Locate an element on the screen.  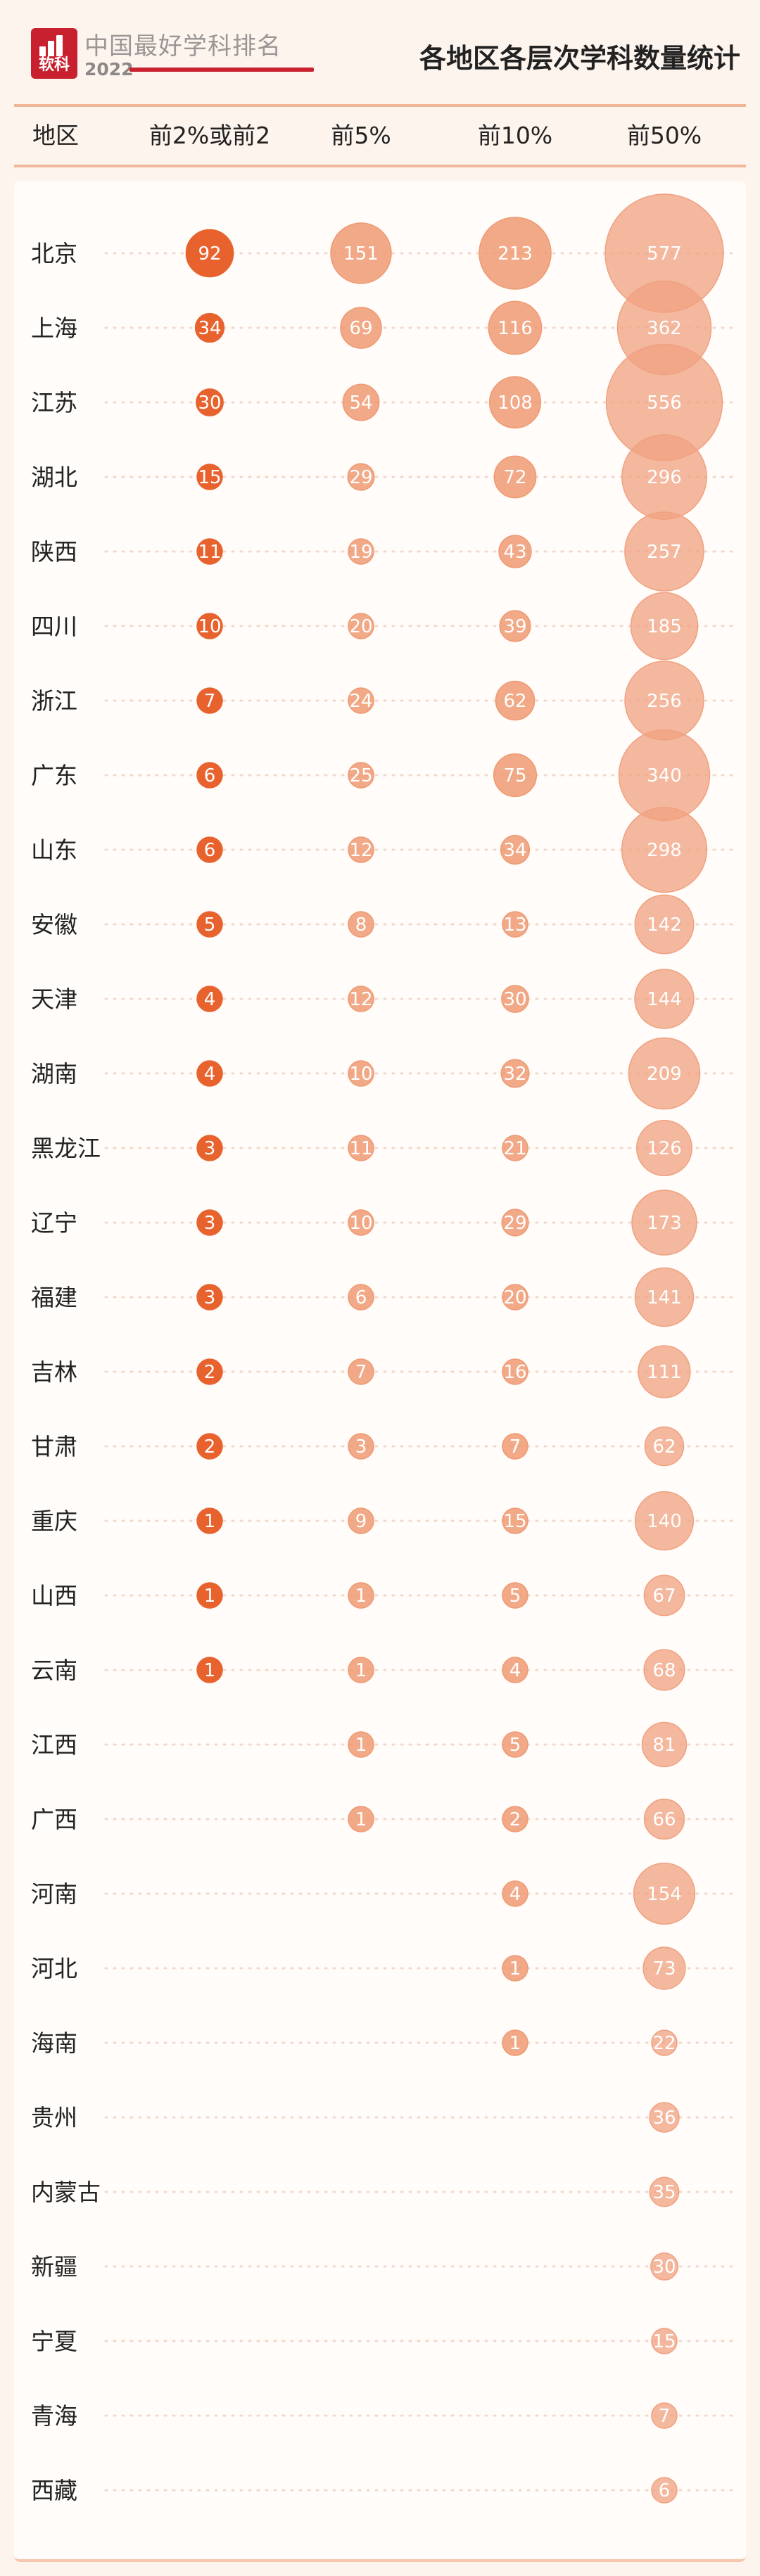
bubble-value-label: 173 is located at coordinates (664, 1223).